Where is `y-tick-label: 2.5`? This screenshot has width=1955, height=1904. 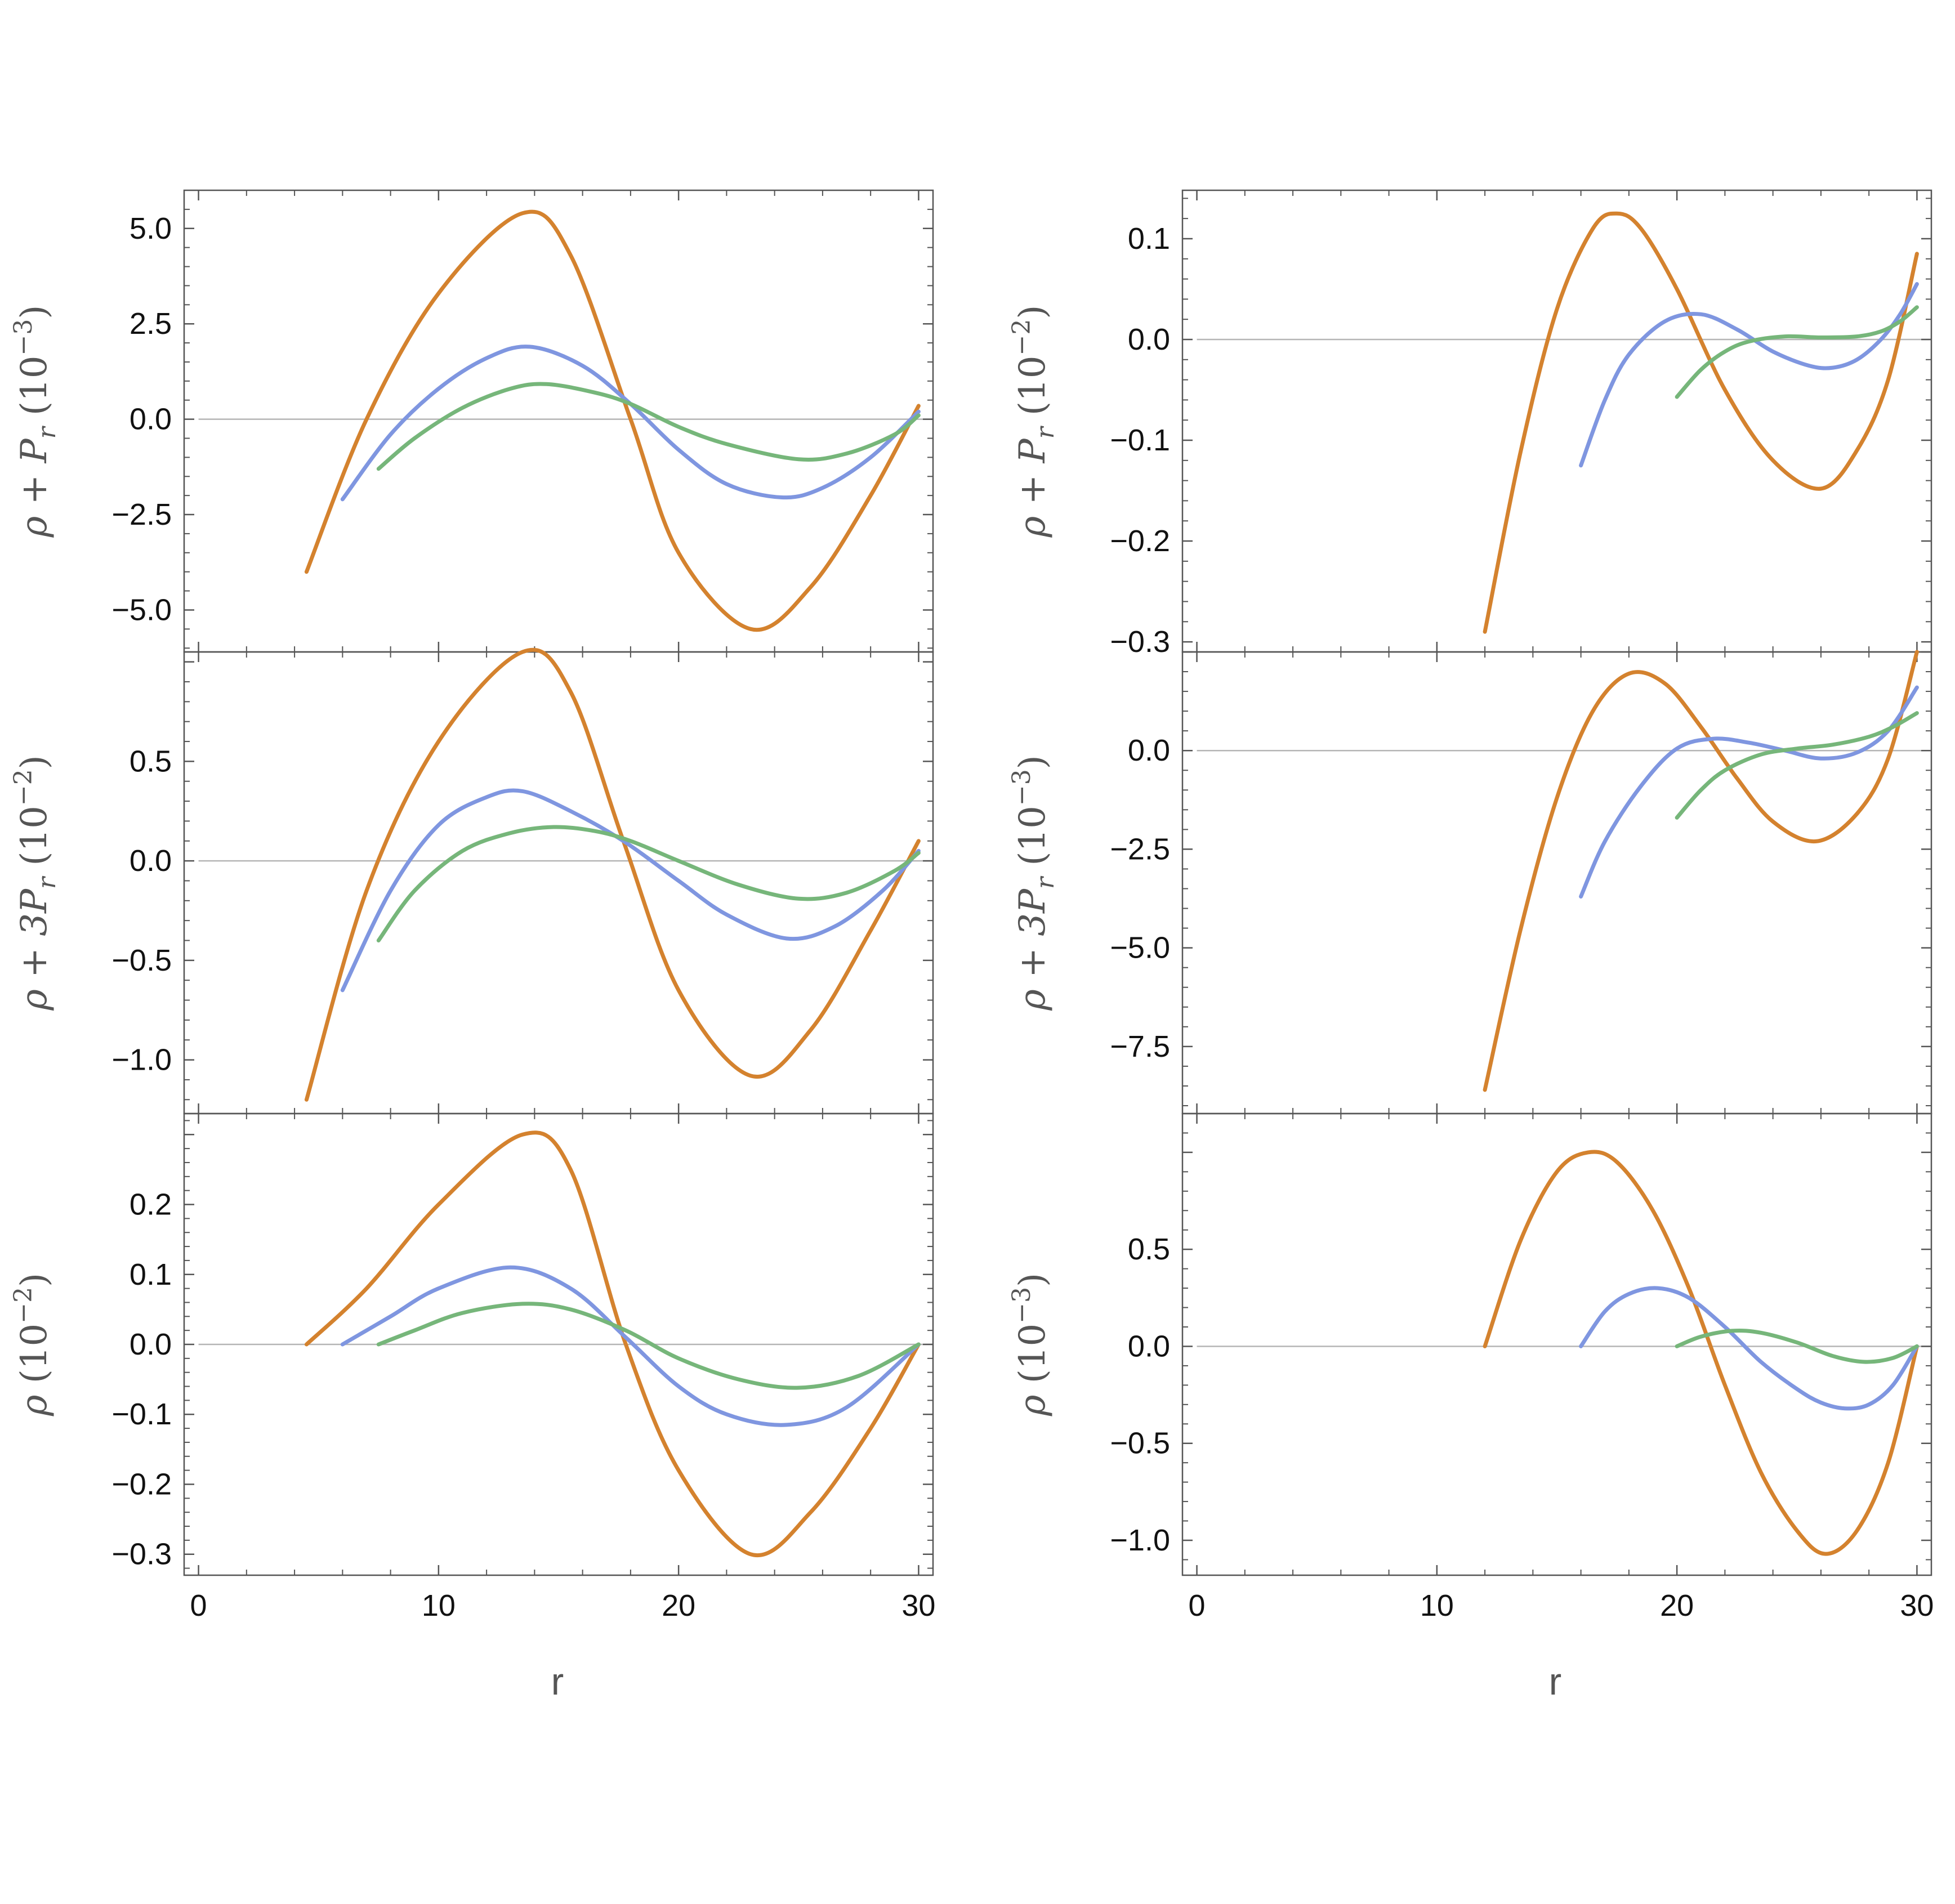 y-tick-label: 2.5 is located at coordinates (151, 324).